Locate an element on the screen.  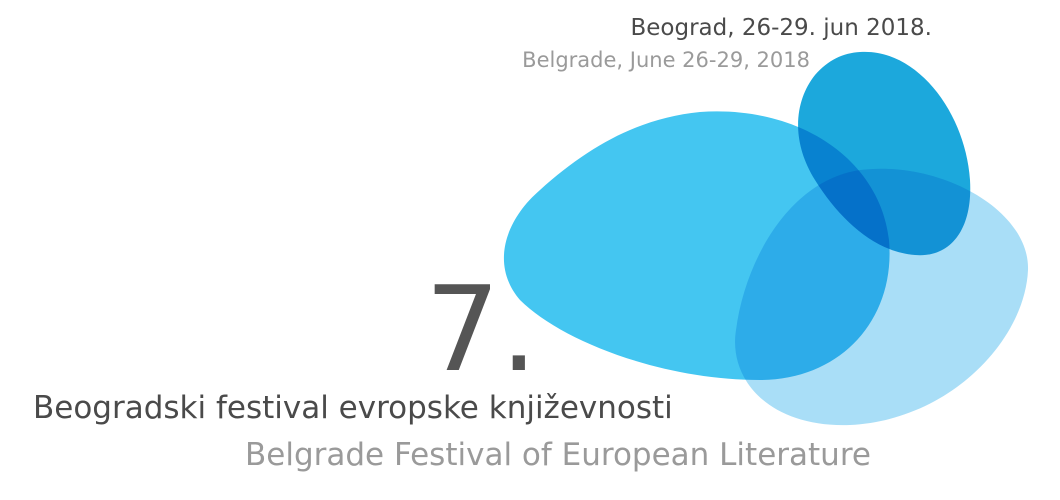
edition-number: 7. is located at coordinates (481, 329).